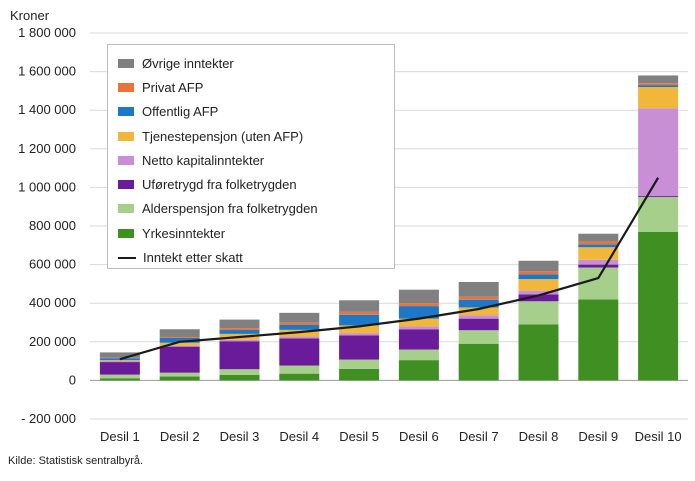 This screenshot has height=481, width=695. Describe the element at coordinates (30, 15) in the screenshot. I see `y-axis-title: Kroner` at that location.